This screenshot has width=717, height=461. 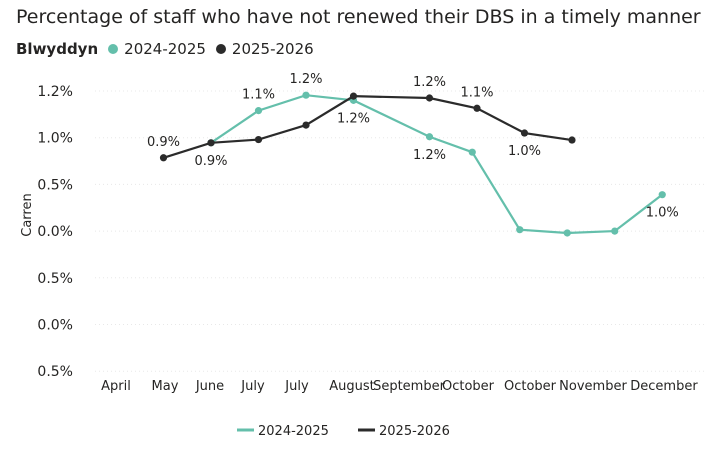 What do you see at coordinates (272, 49) in the screenshot?
I see `legend-label-series-b: 2025-2026` at bounding box center [272, 49].